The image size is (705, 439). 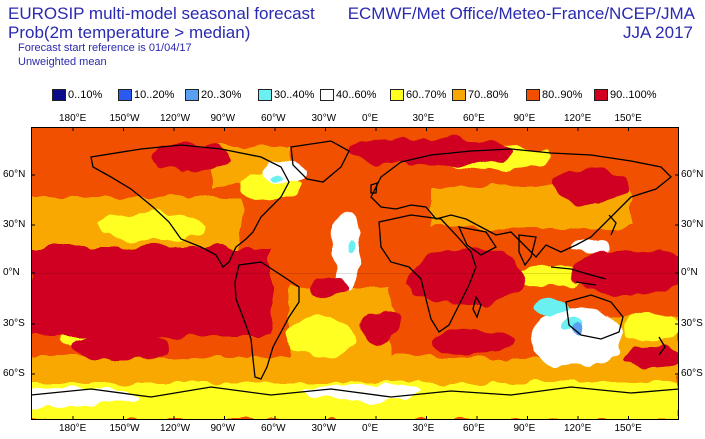 I want to click on legend-label: 80..90%, so click(x=562, y=95).